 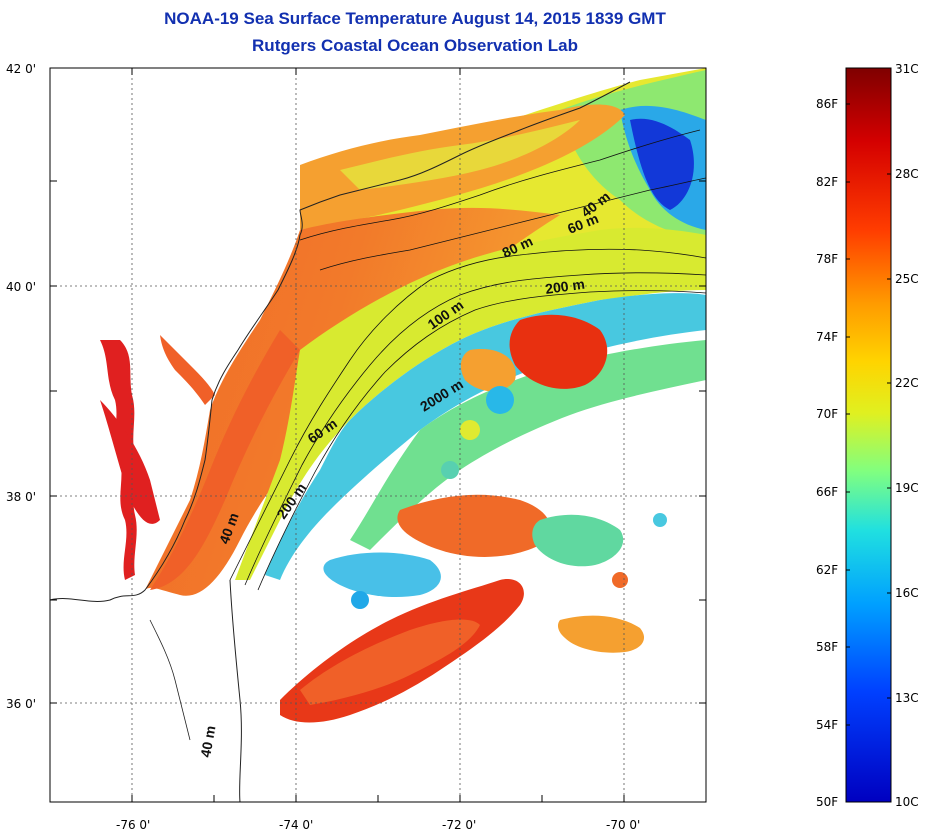 What do you see at coordinates (907, 698) in the screenshot?
I see `c-label: 13C` at bounding box center [907, 698].